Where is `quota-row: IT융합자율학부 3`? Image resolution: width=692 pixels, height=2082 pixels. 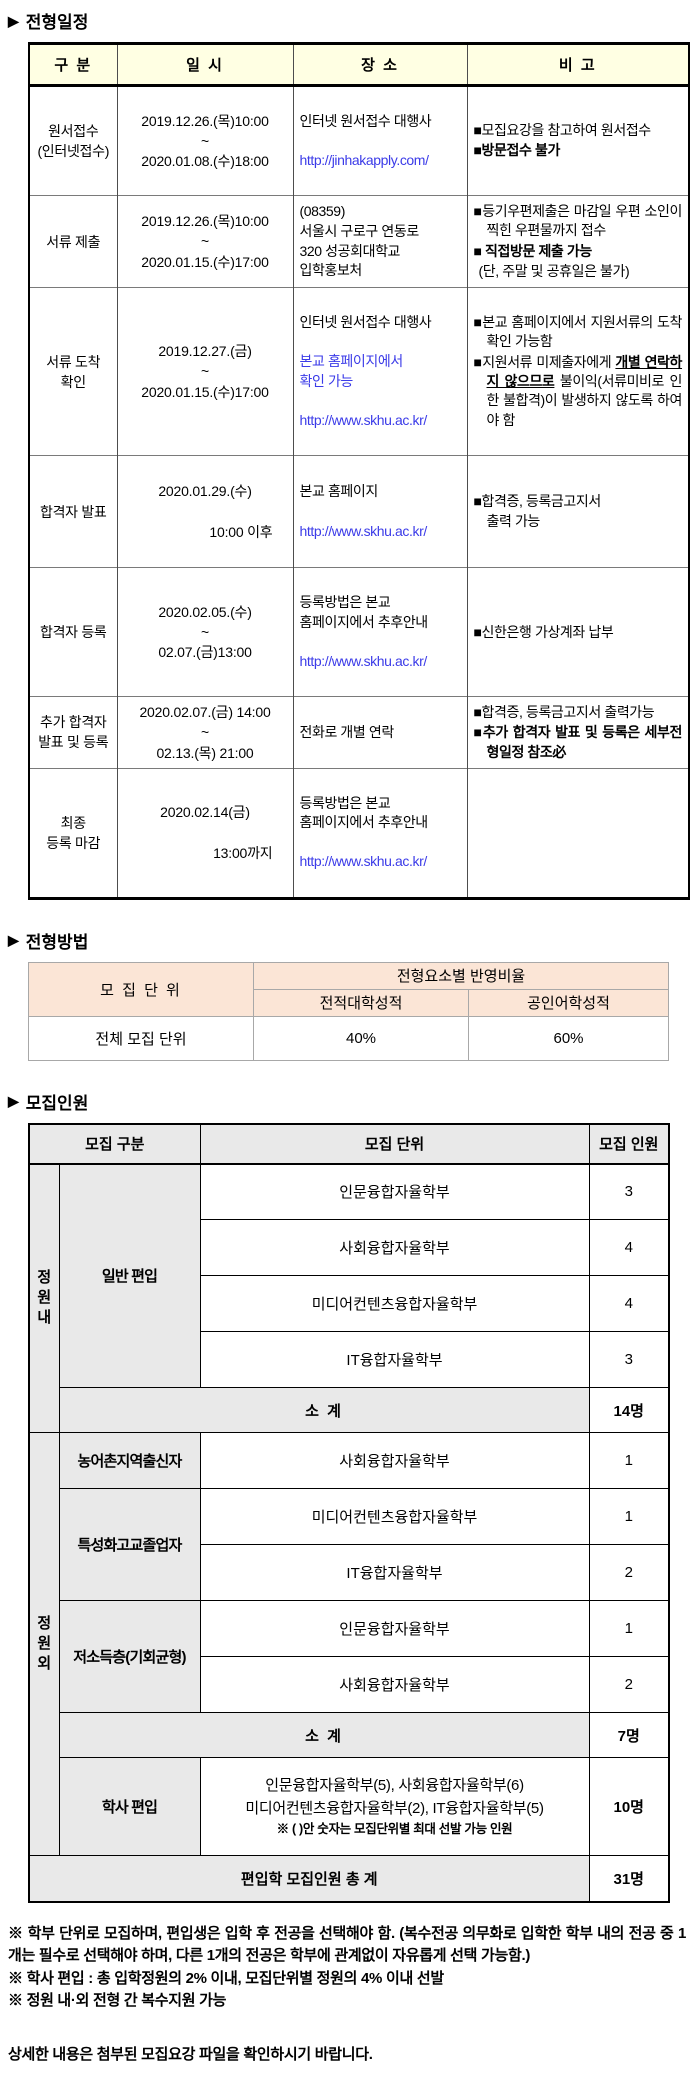
quota-row: IT융합자율학부 3 is located at coordinates (349, 1360).